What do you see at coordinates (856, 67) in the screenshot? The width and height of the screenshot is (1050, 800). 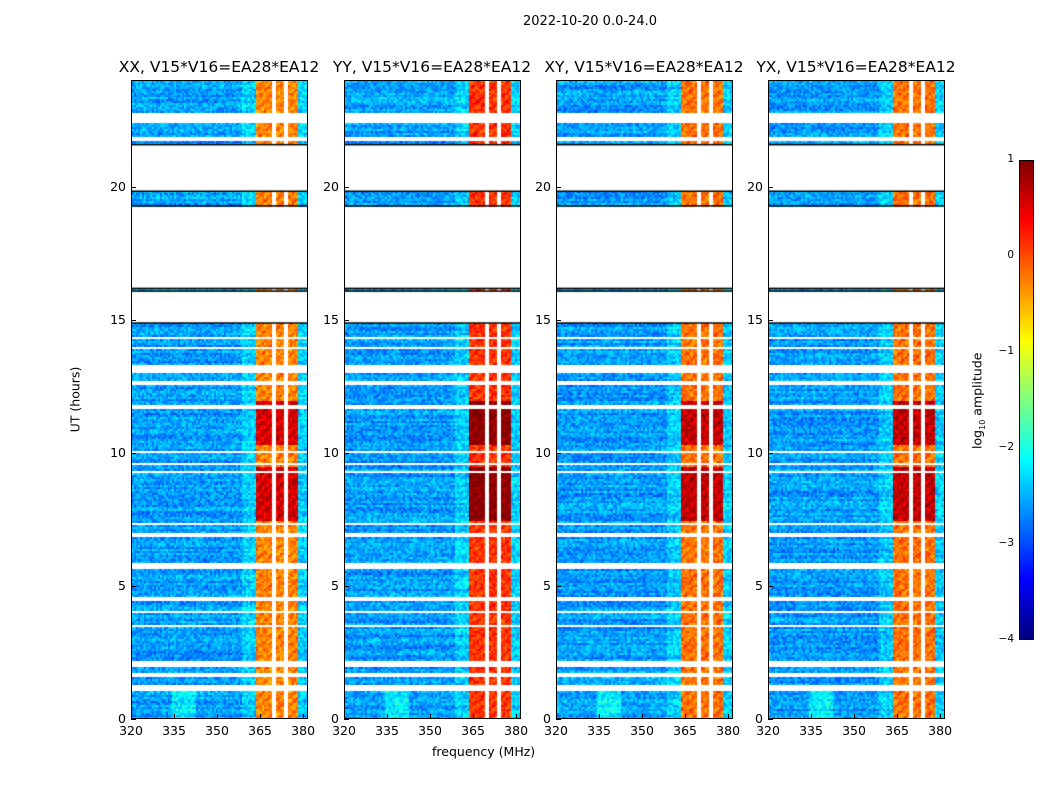 I see `panel-title: YX, V15*V16=EA28*EA12` at bounding box center [856, 67].